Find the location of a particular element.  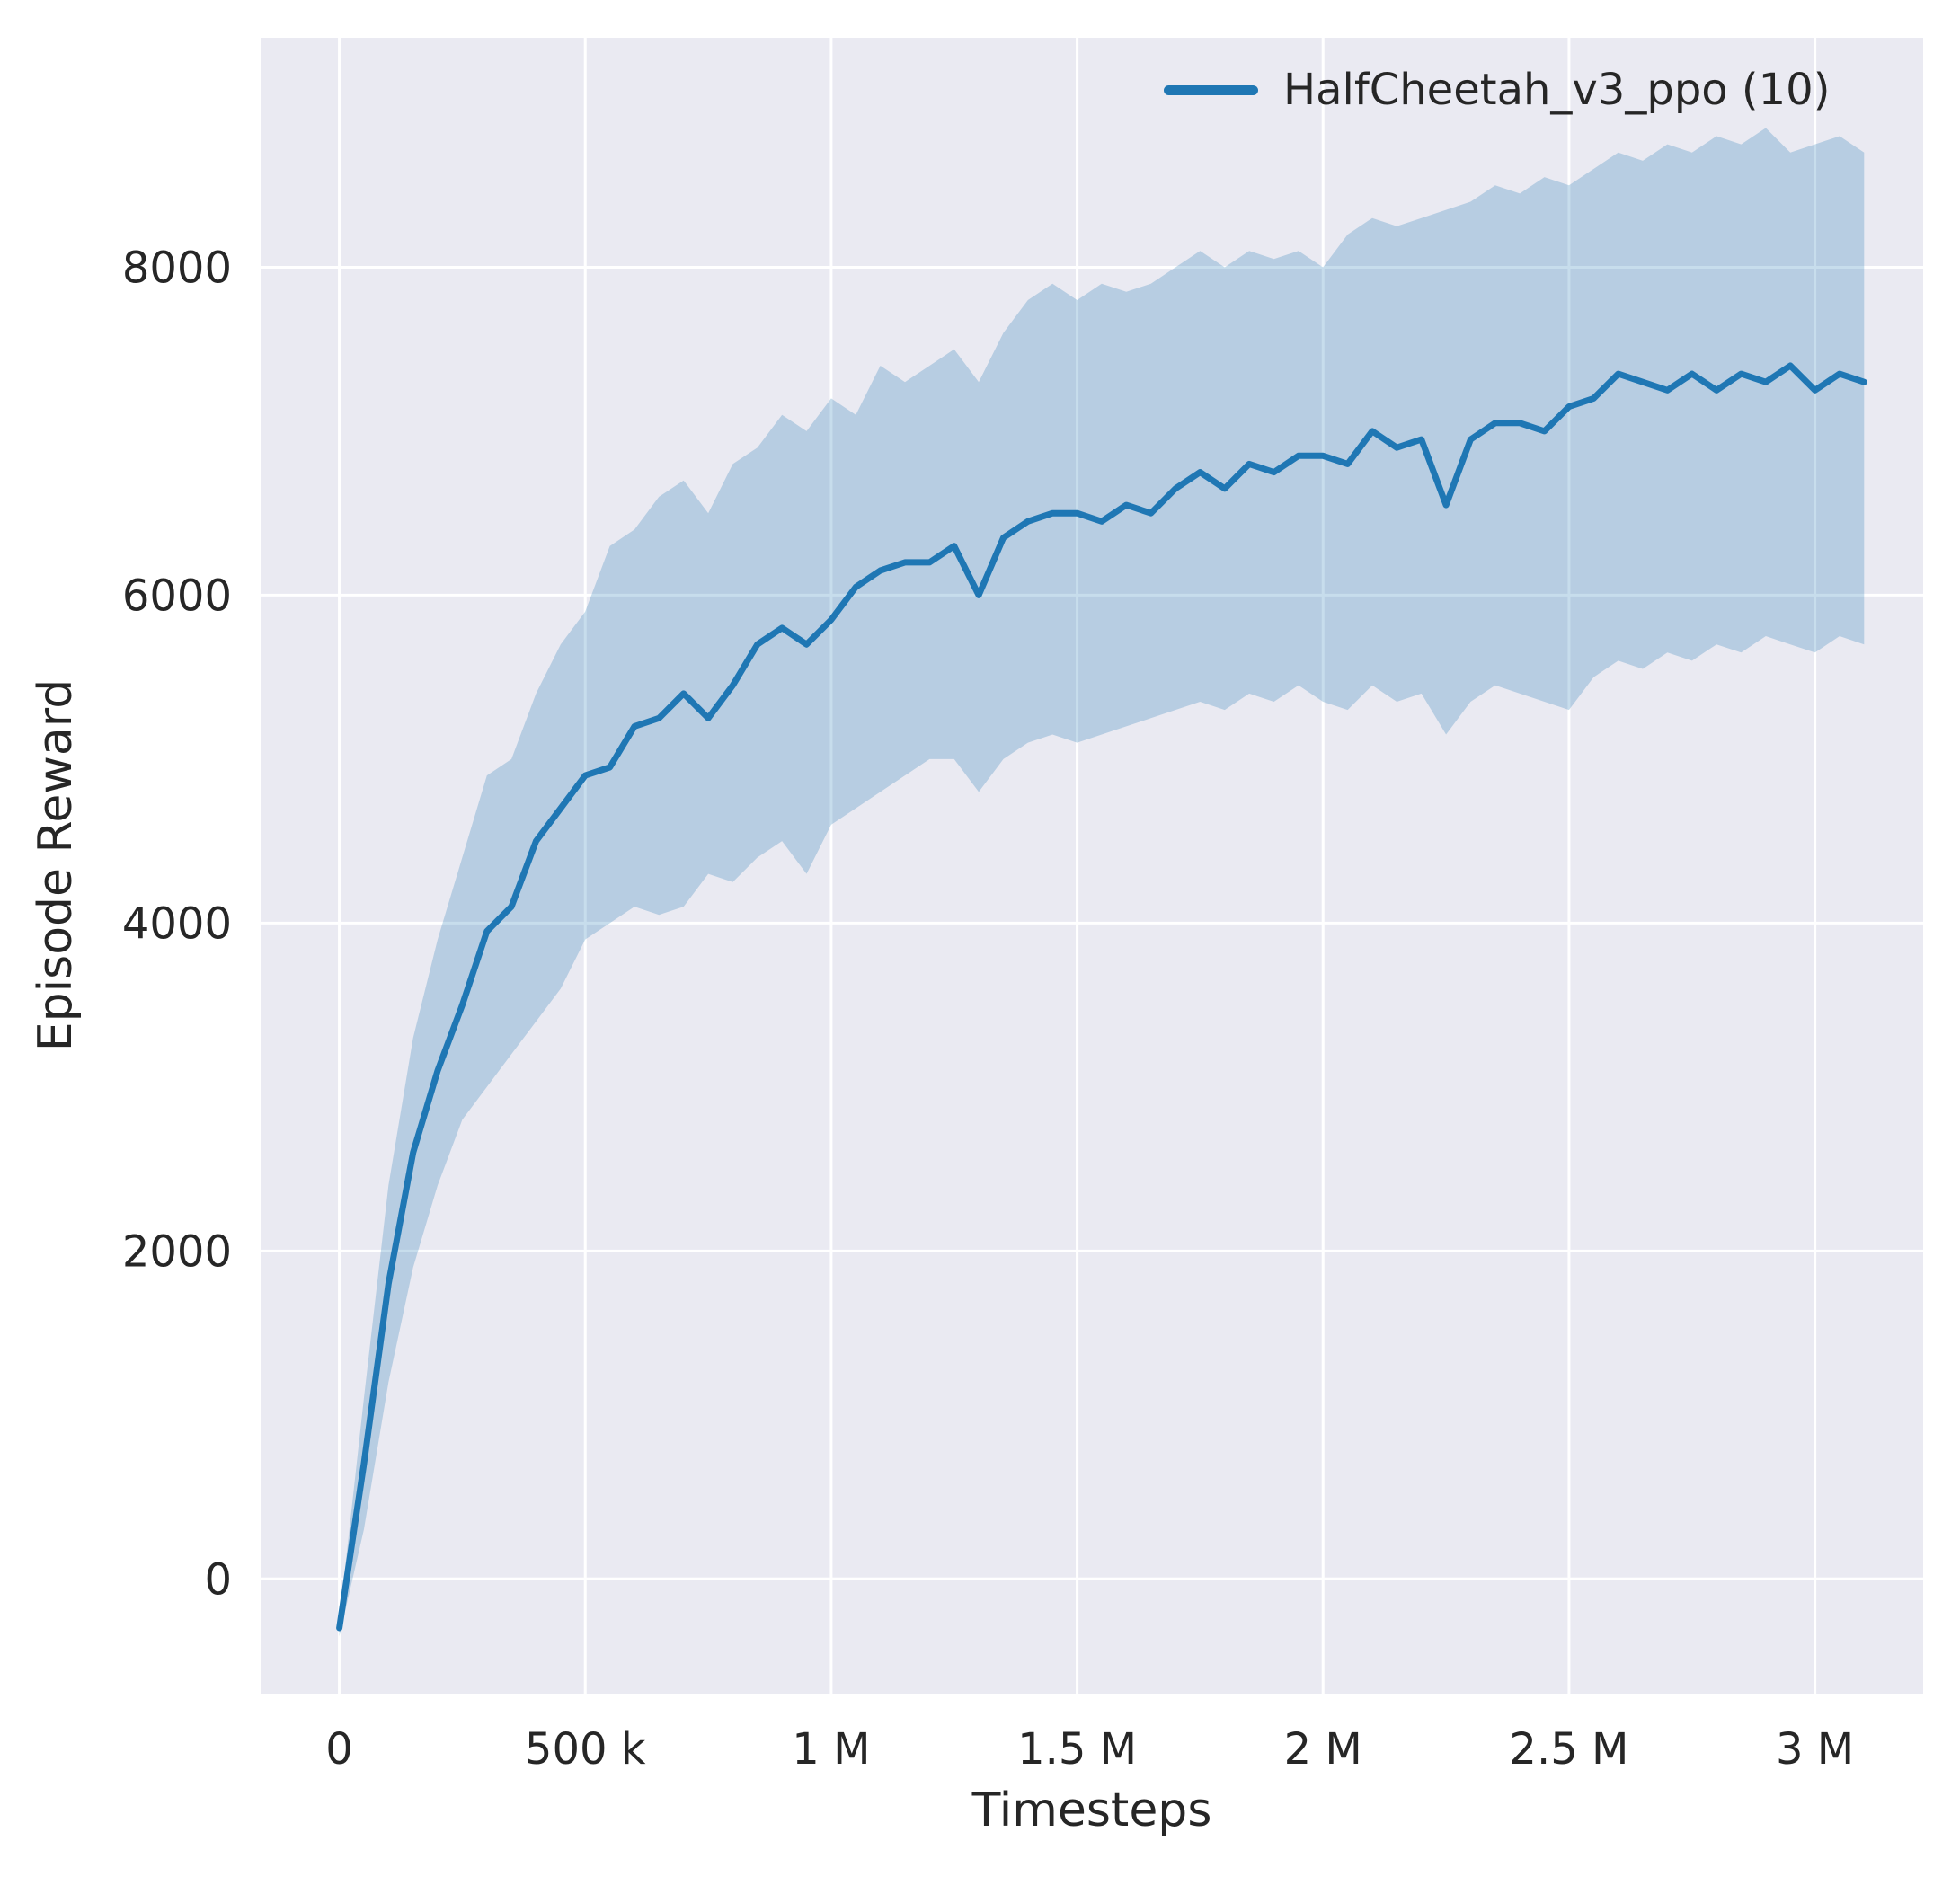

y-tick-label: 8000 is located at coordinates (177, 268).